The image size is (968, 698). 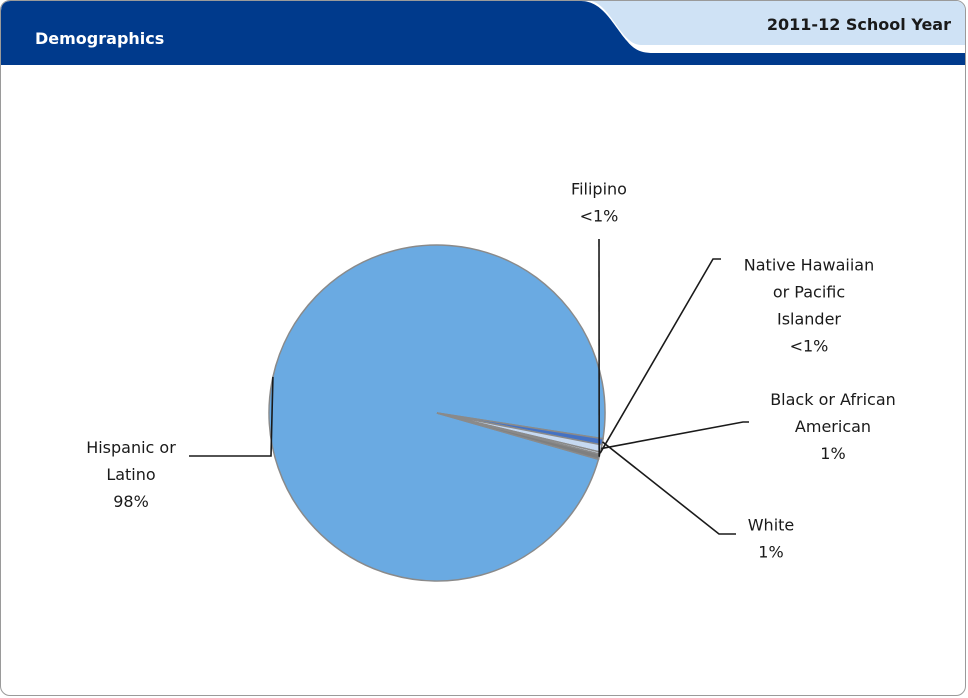 I want to click on header-shape, so click(x=483, y=33).